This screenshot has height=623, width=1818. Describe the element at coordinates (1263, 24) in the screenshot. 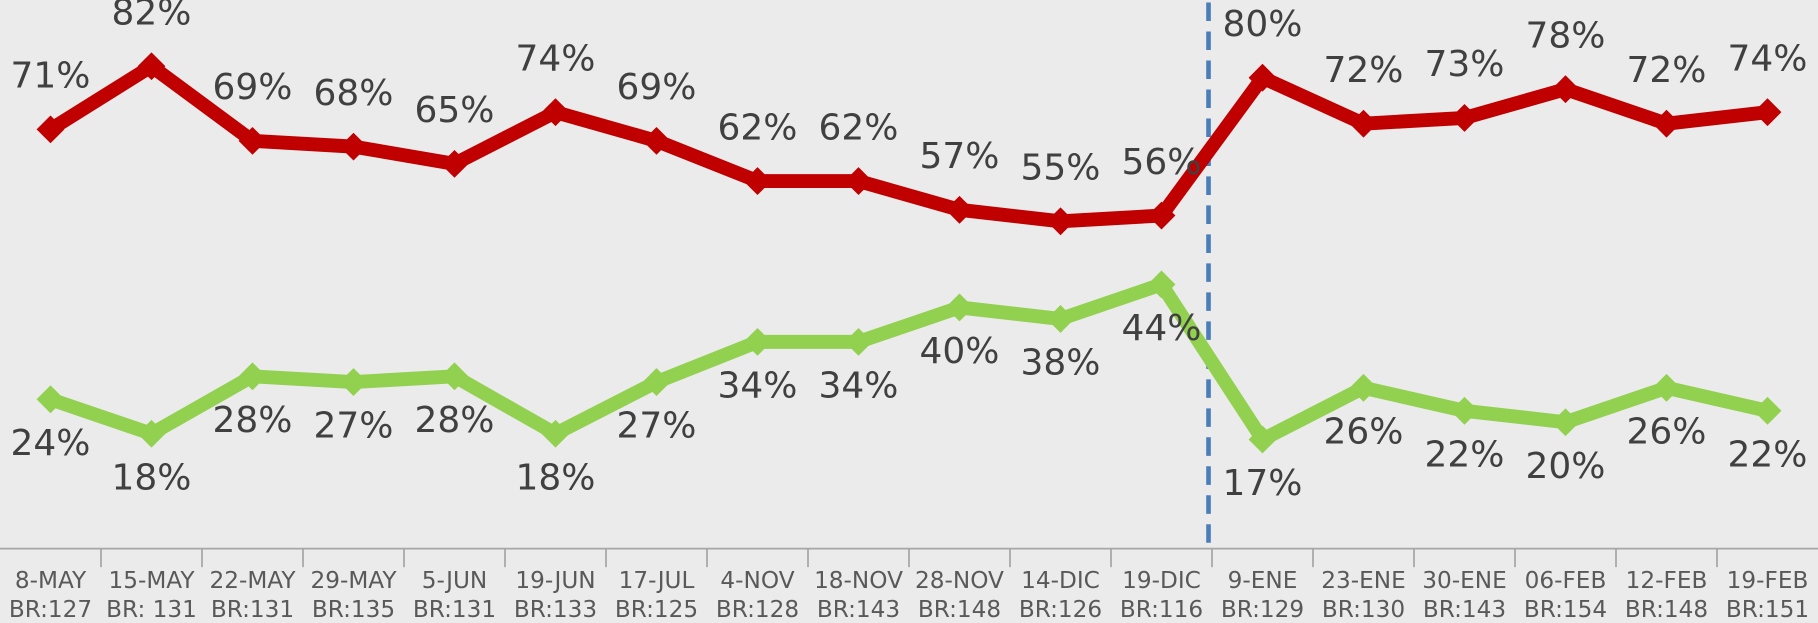

I see `data-label: 80%` at that location.